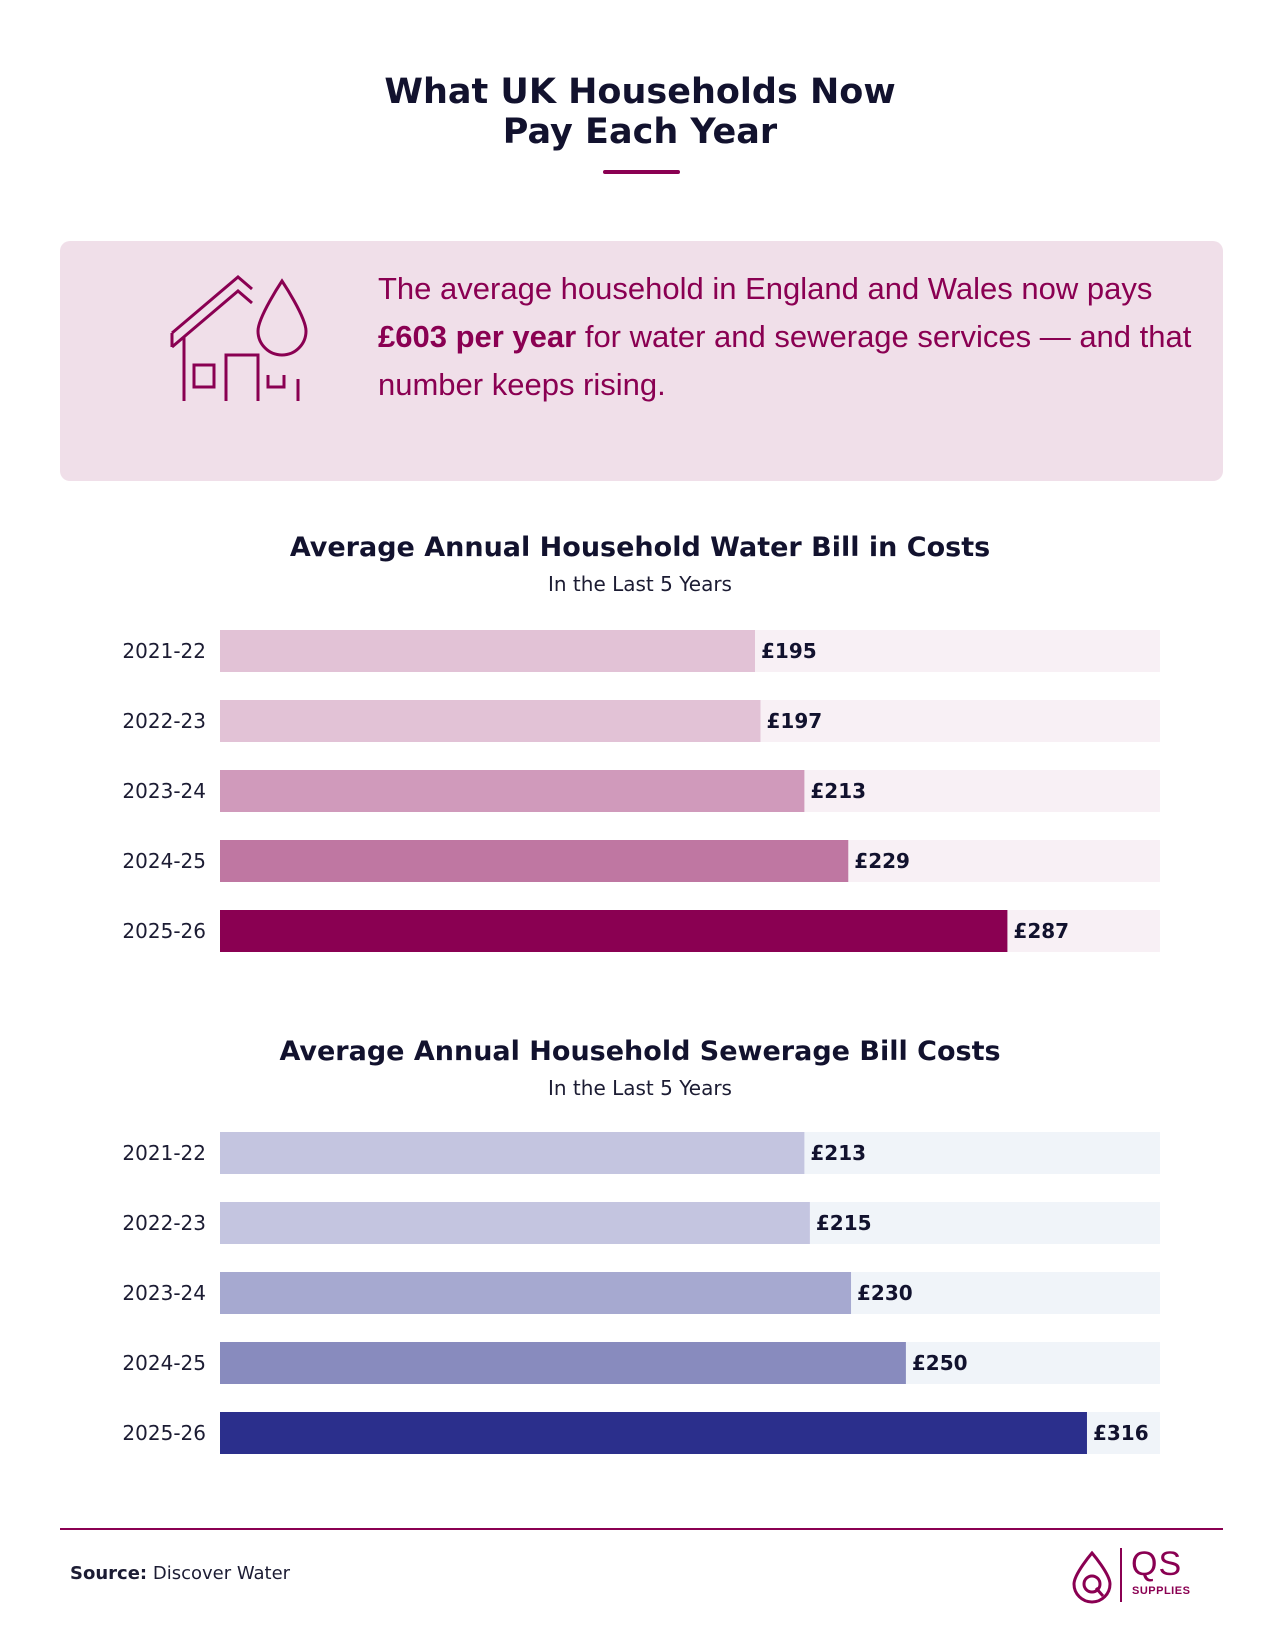 The width and height of the screenshot is (1280, 1627). I want to click on source-value: Discover Water, so click(221, 1573).